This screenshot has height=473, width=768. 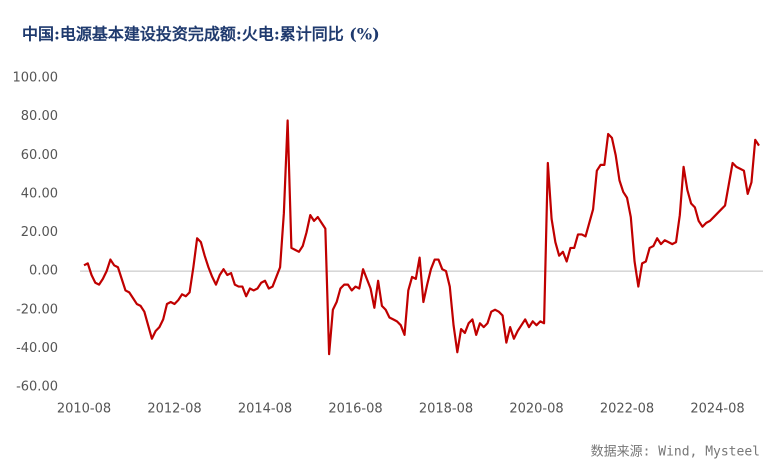 I want to click on y-tick-label: -60.00, so click(x=37, y=387).